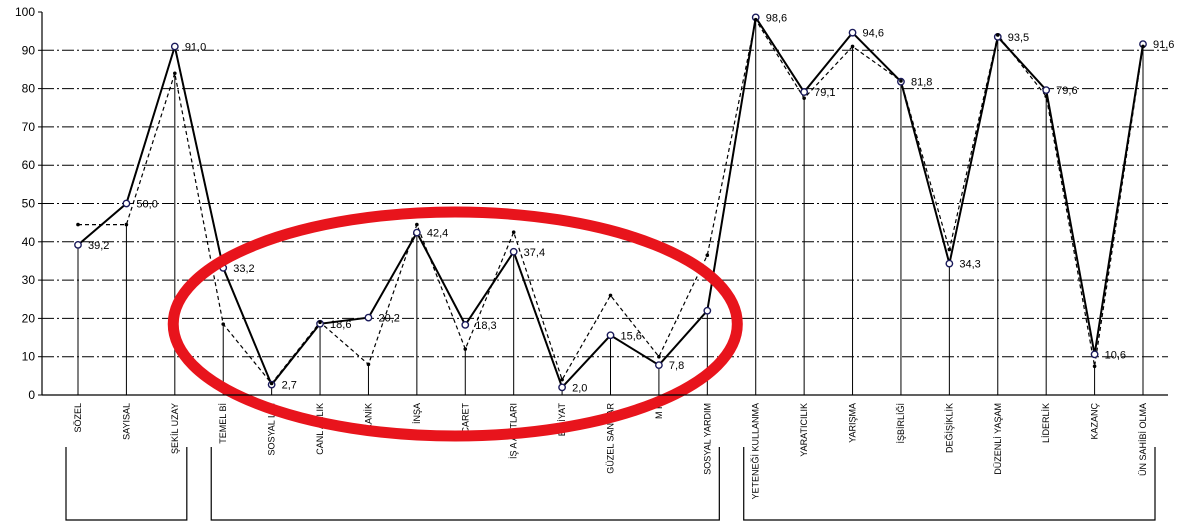 The image size is (1193, 525). I want to click on data-label: 91,6, so click(1163, 45).